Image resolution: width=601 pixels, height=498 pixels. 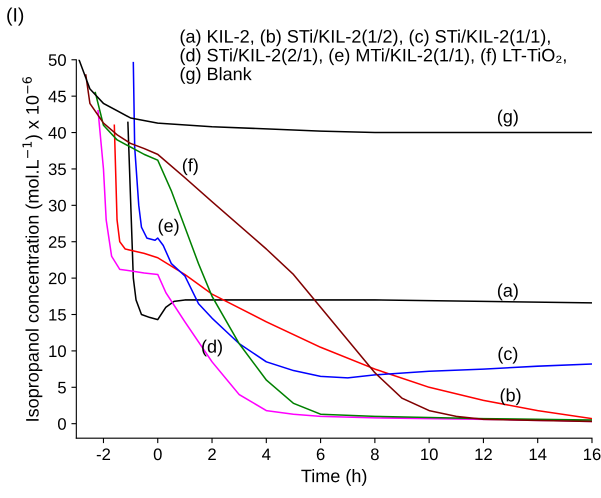 What do you see at coordinates (57, 351) in the screenshot?
I see `y-tick-label: 10` at bounding box center [57, 351].